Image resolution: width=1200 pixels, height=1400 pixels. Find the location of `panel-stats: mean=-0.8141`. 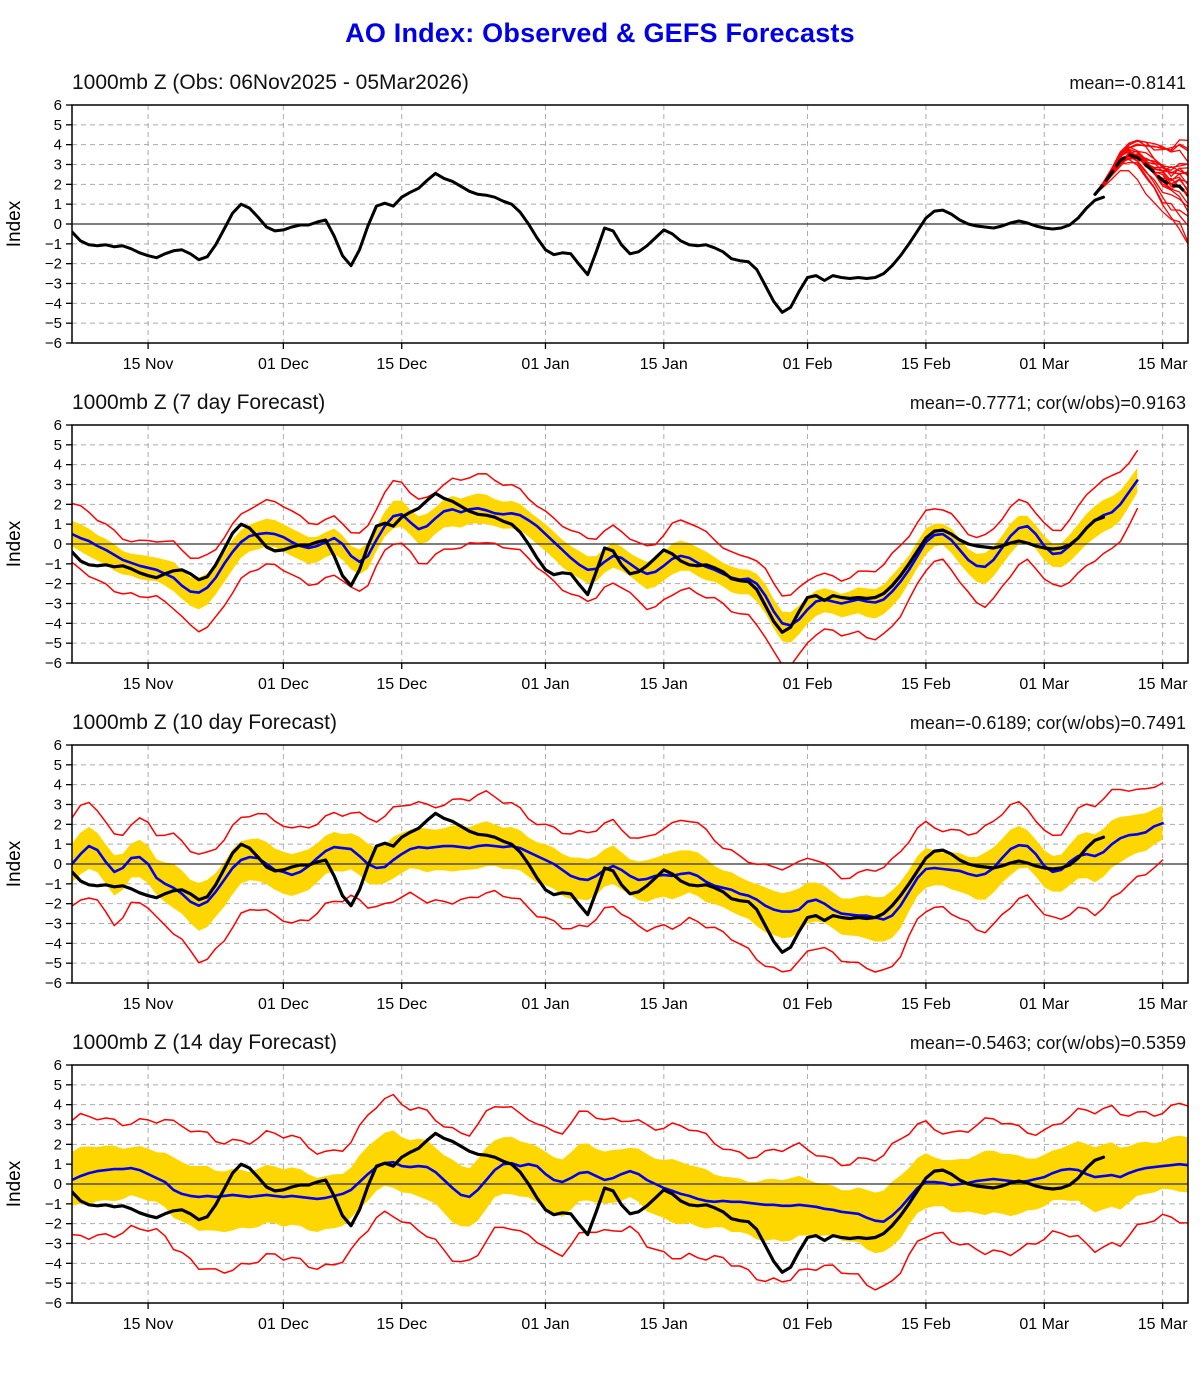

panel-stats: mean=-0.8141 is located at coordinates (1127, 83).